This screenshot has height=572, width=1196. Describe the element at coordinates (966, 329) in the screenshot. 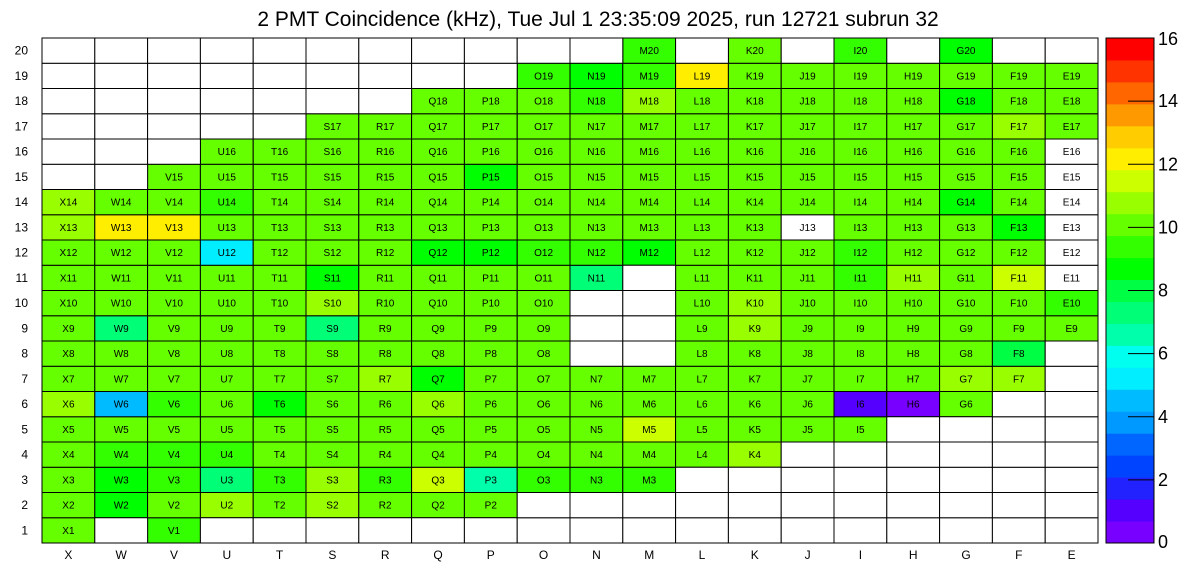

I see `cell-label: G9` at that location.